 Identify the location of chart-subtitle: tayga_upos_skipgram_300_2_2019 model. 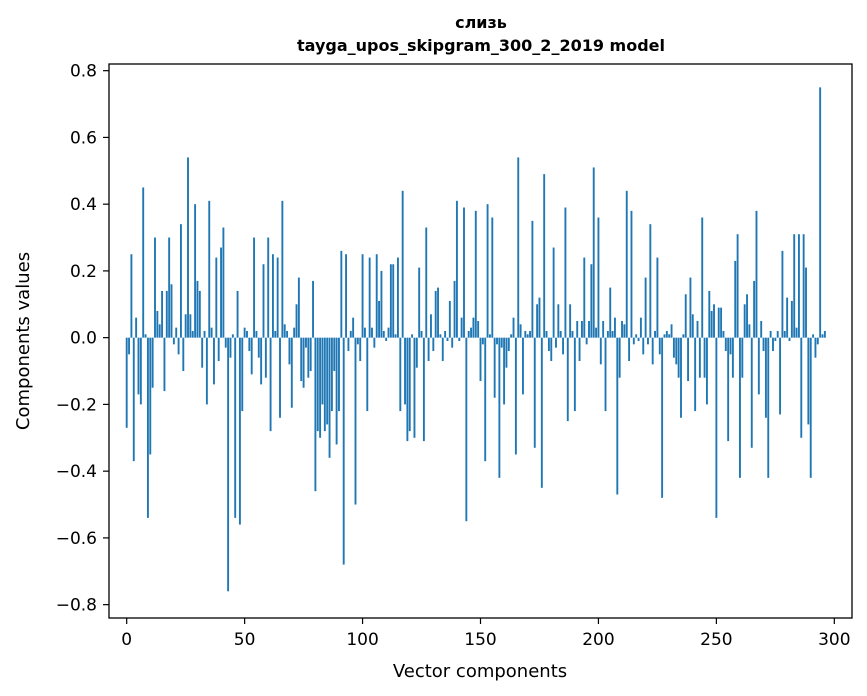
(481, 45).